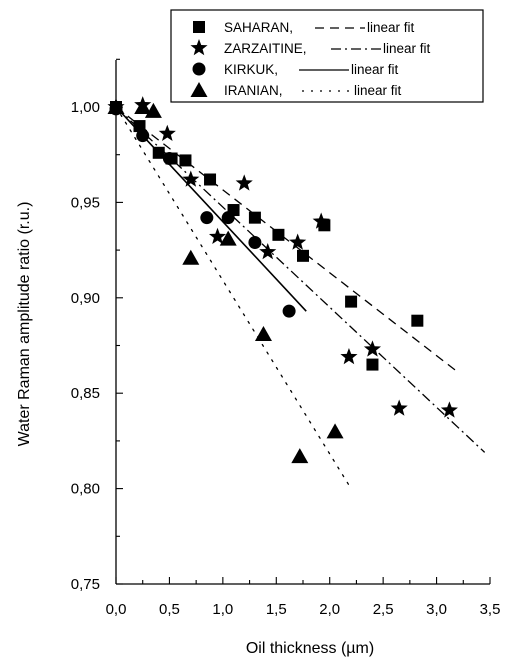 The height and width of the screenshot is (660, 513). What do you see at coordinates (490, 609) in the screenshot?
I see `x-tick-label: 3,5` at bounding box center [490, 609].